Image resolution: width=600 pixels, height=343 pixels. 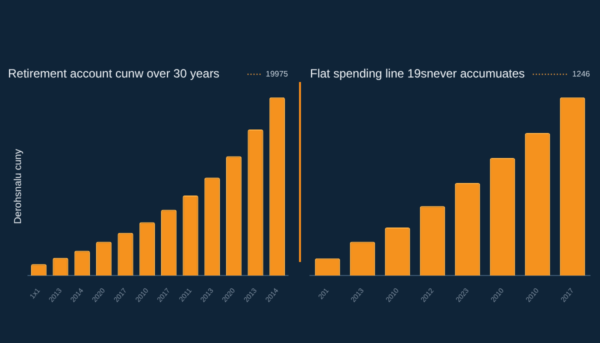 I want to click on text: 19975, so click(x=277, y=73).